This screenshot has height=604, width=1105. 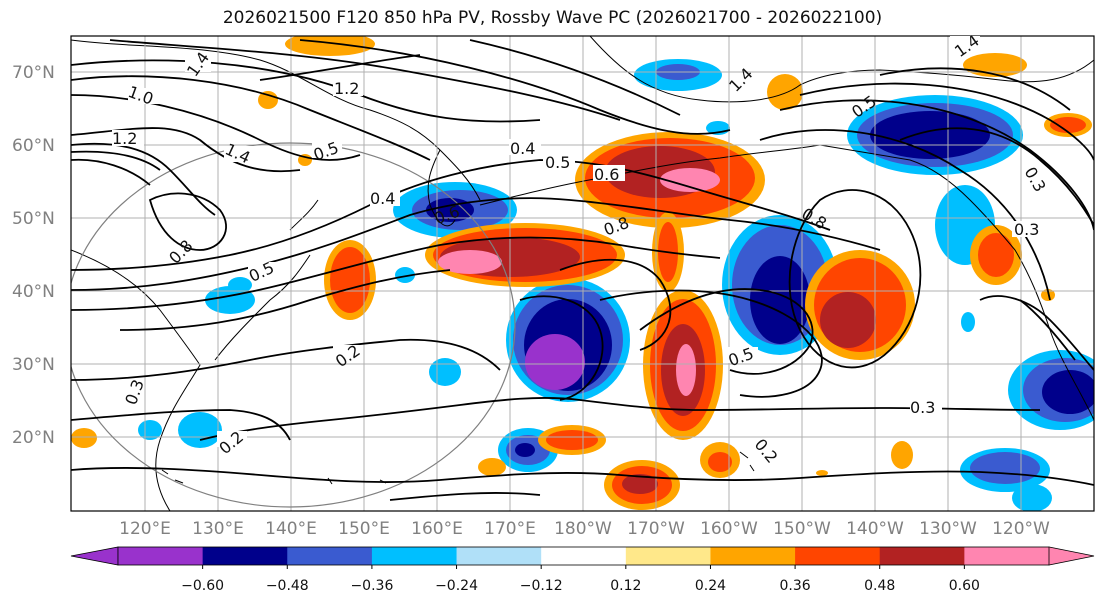 What do you see at coordinates (33, 365) in the screenshot?
I see `lat-label: 30°N` at bounding box center [33, 365].